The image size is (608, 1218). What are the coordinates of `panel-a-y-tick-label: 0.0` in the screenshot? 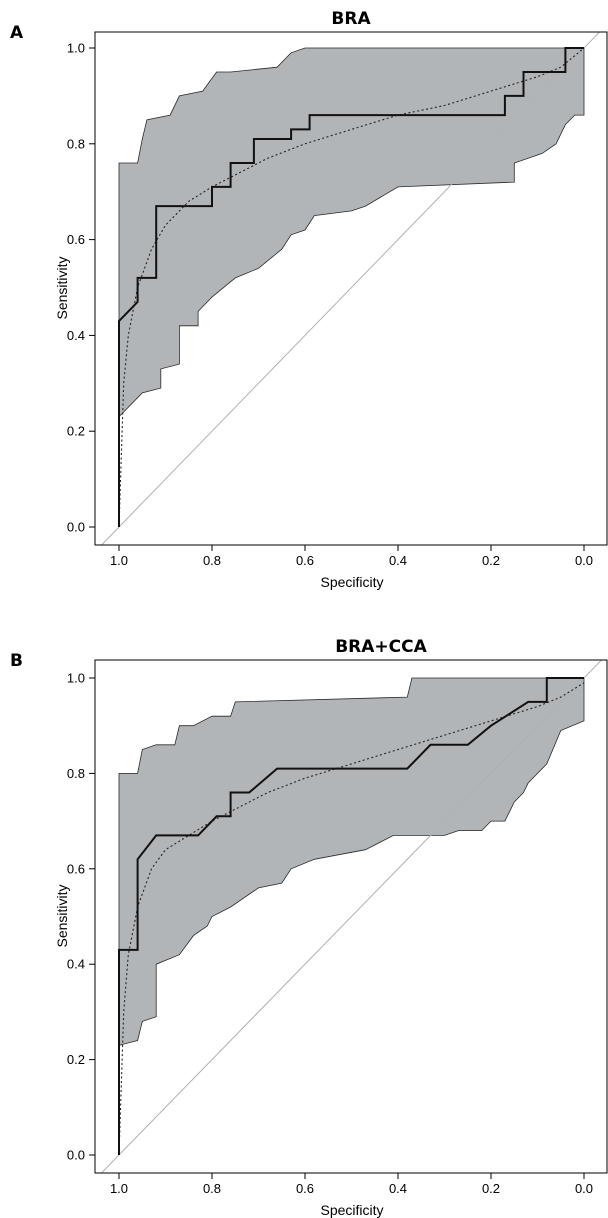 It's located at (76, 527).